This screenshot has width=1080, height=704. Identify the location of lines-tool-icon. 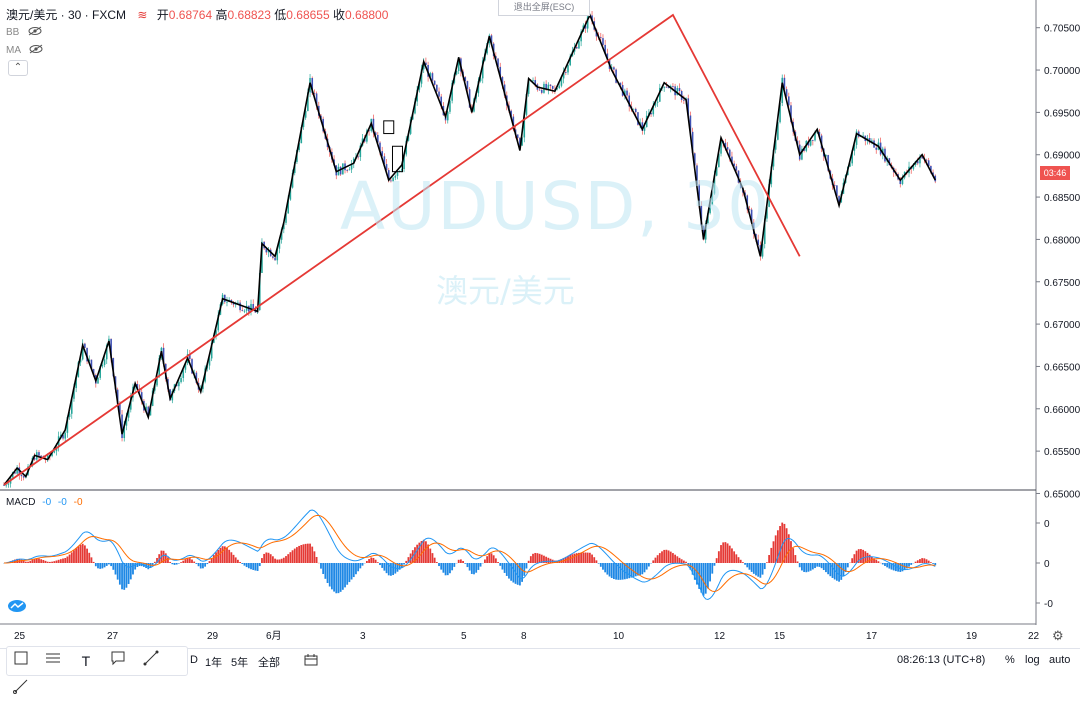
(53, 662).